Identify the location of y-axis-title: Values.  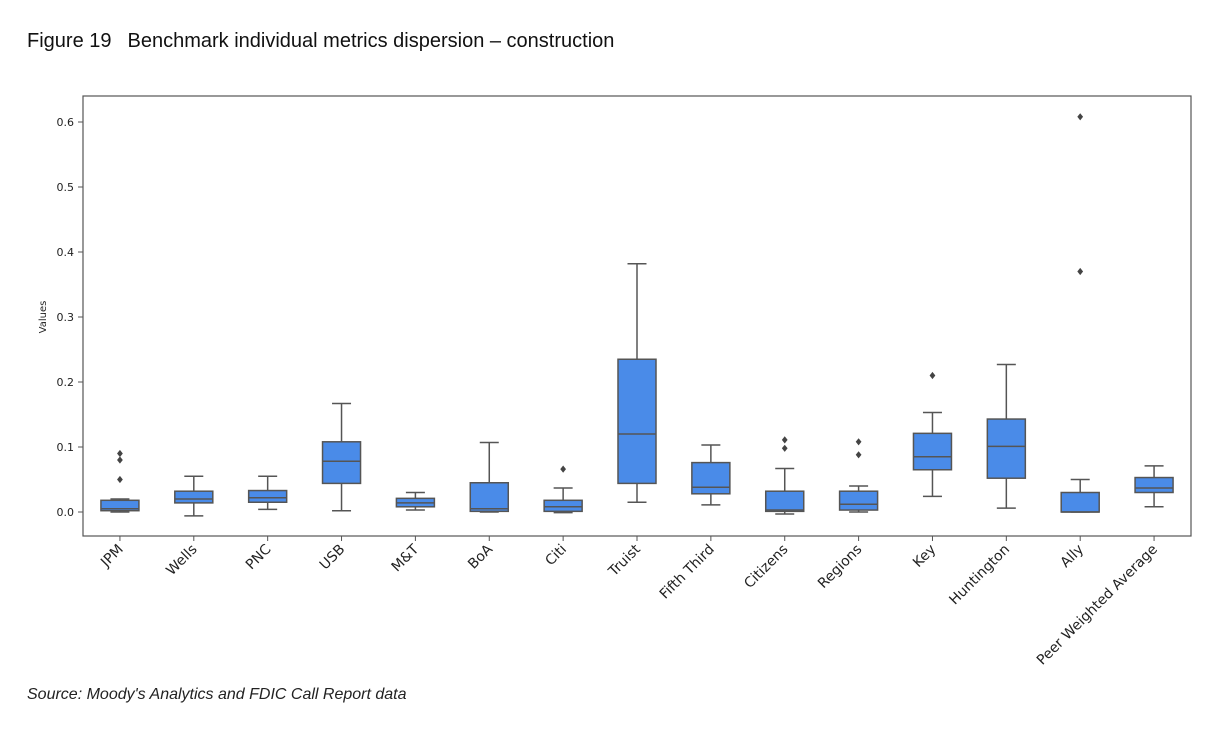
(43, 317).